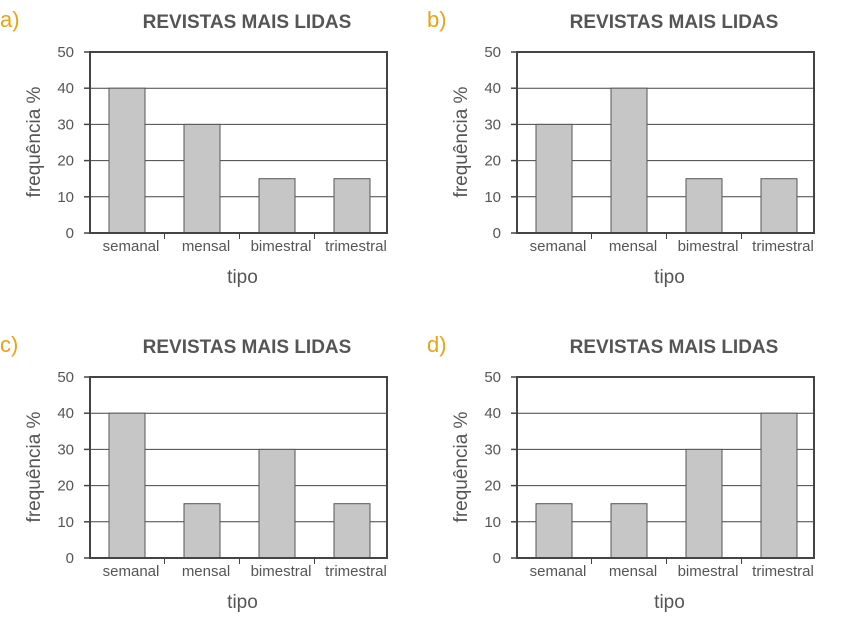 The height and width of the screenshot is (620, 847). What do you see at coordinates (437, 344) in the screenshot?
I see `panel-letter: d)` at bounding box center [437, 344].